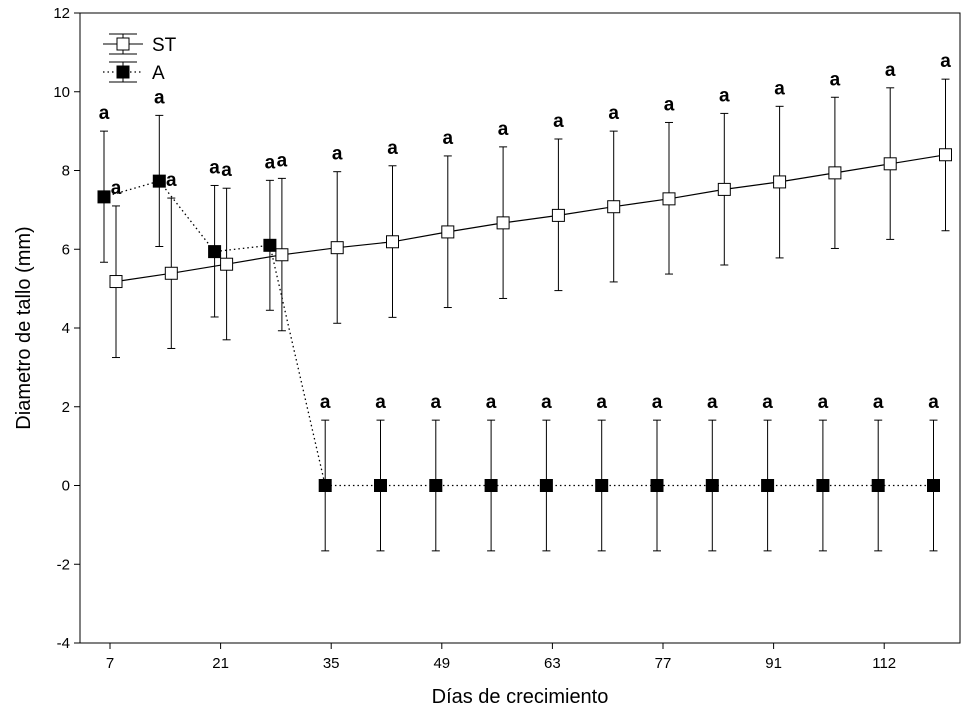 The width and height of the screenshot is (961, 717). What do you see at coordinates (61, 13) in the screenshot?
I see `y-tick-label: 12` at bounding box center [61, 13].